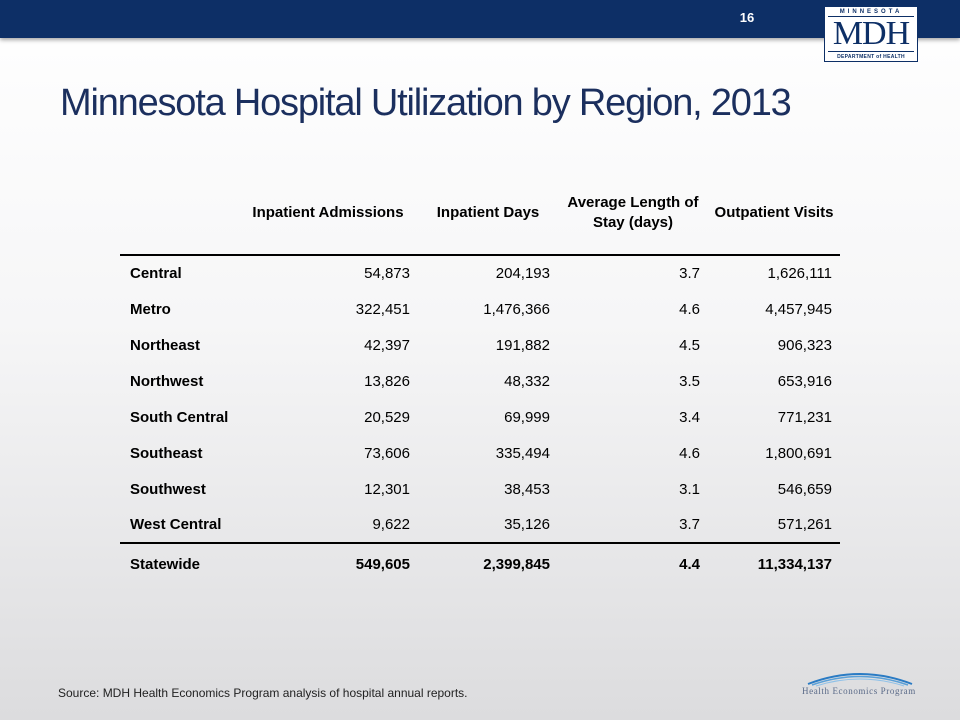 Image resolution: width=960 pixels, height=720 pixels. What do you see at coordinates (156, 273) in the screenshot?
I see `region-cell: Central` at bounding box center [156, 273].